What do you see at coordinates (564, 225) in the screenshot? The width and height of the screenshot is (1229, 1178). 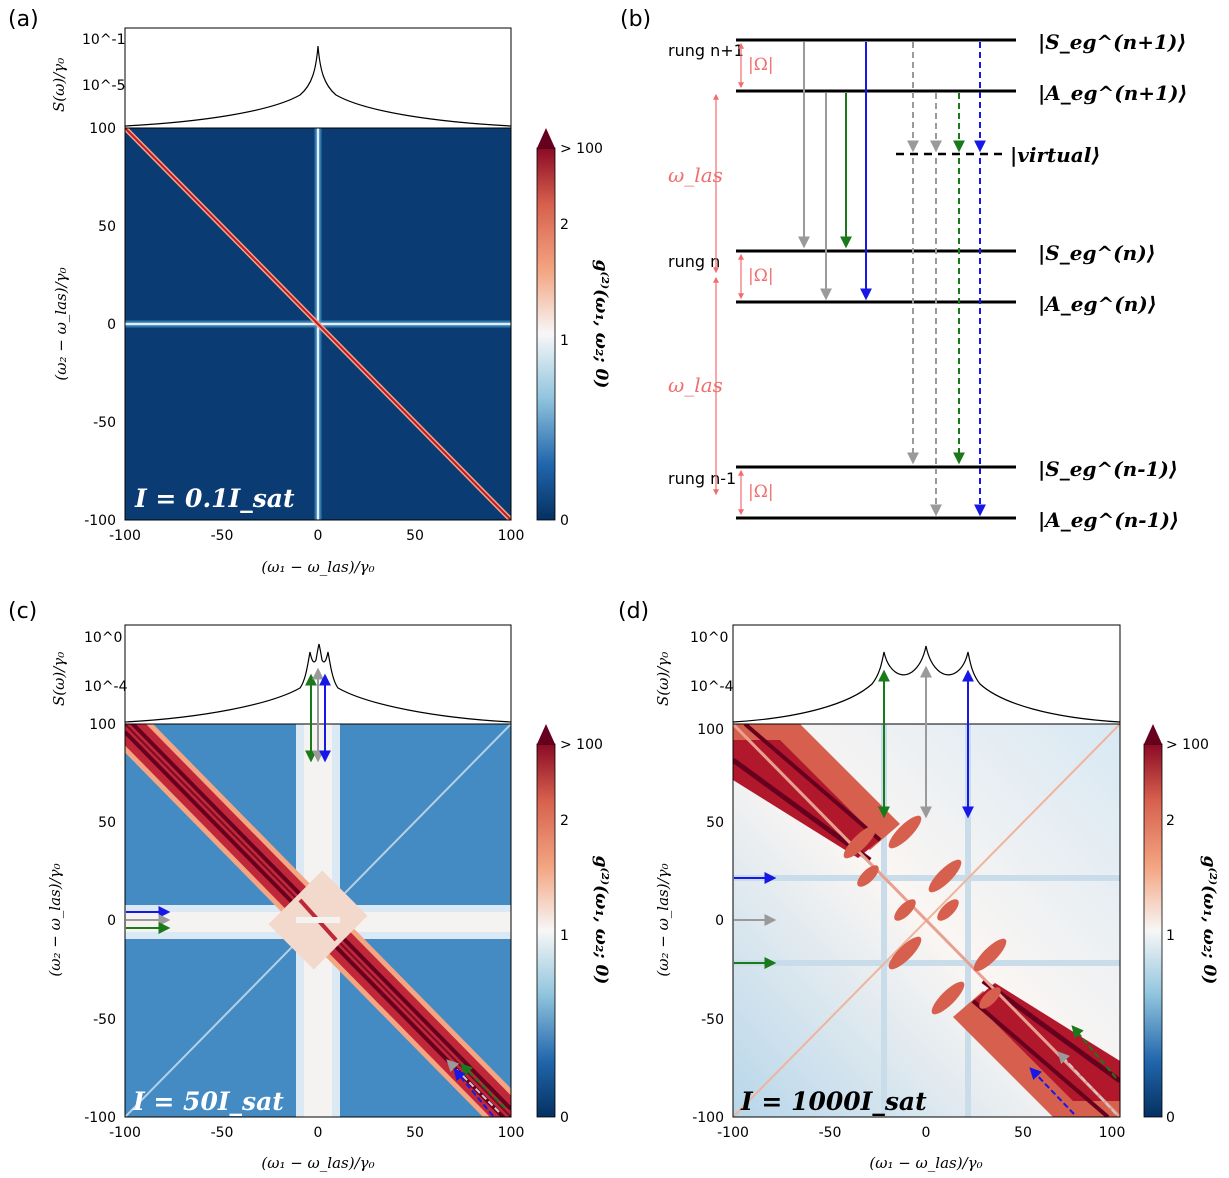 I see `colorbar-tick-a-1: 2` at bounding box center [564, 225].